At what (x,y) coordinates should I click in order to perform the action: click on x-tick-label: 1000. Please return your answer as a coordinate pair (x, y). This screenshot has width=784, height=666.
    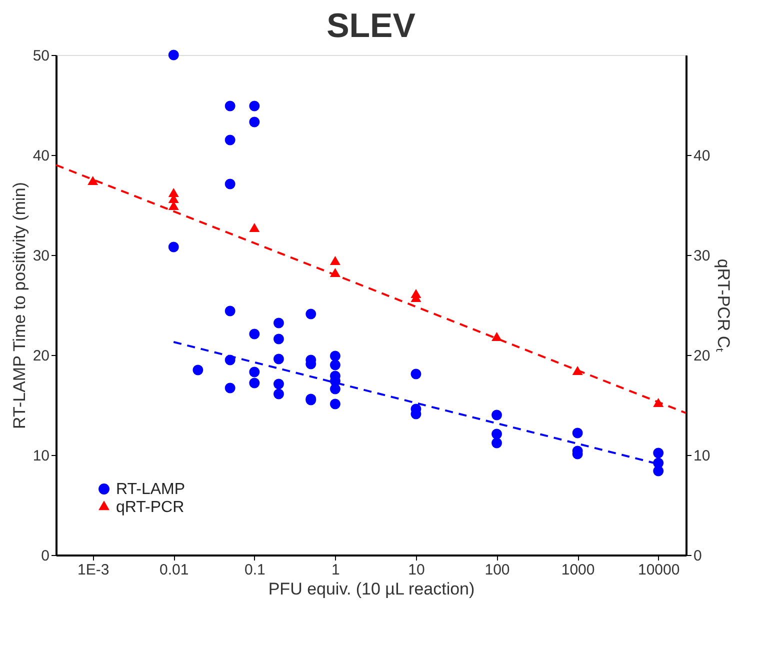
    Looking at the image, I should click on (578, 570).